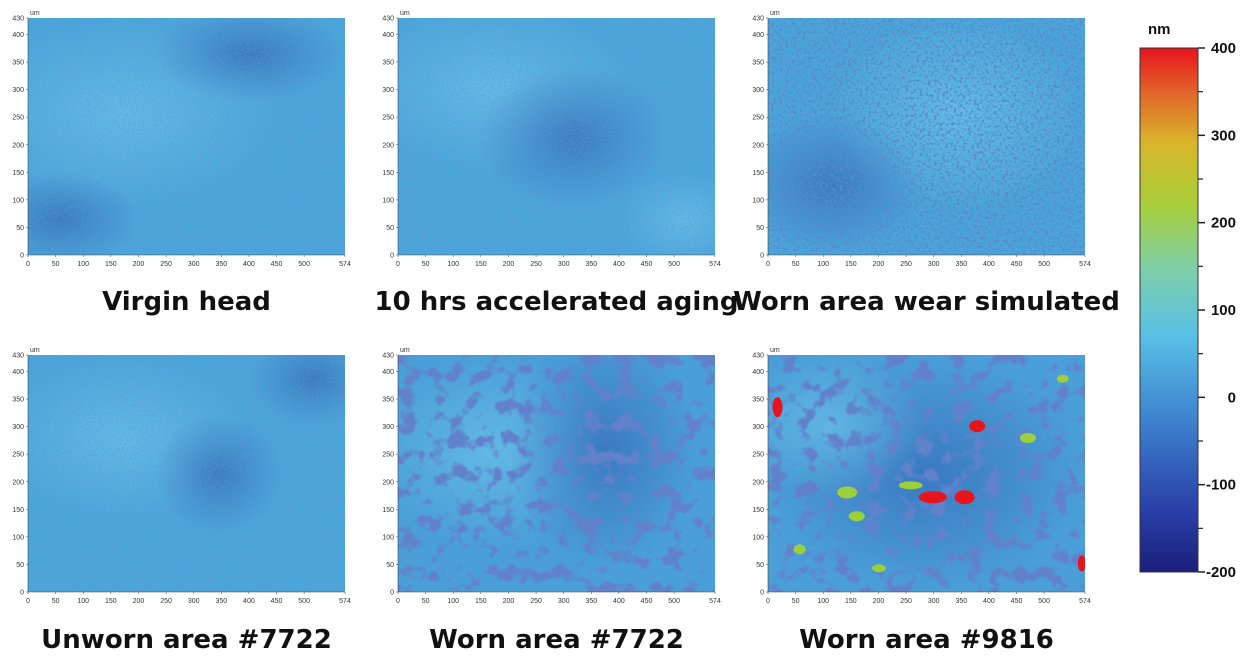 Image resolution: width=1256 pixels, height=662 pixels. I want to click on panel-caption: Worn area #7722, so click(556, 640).